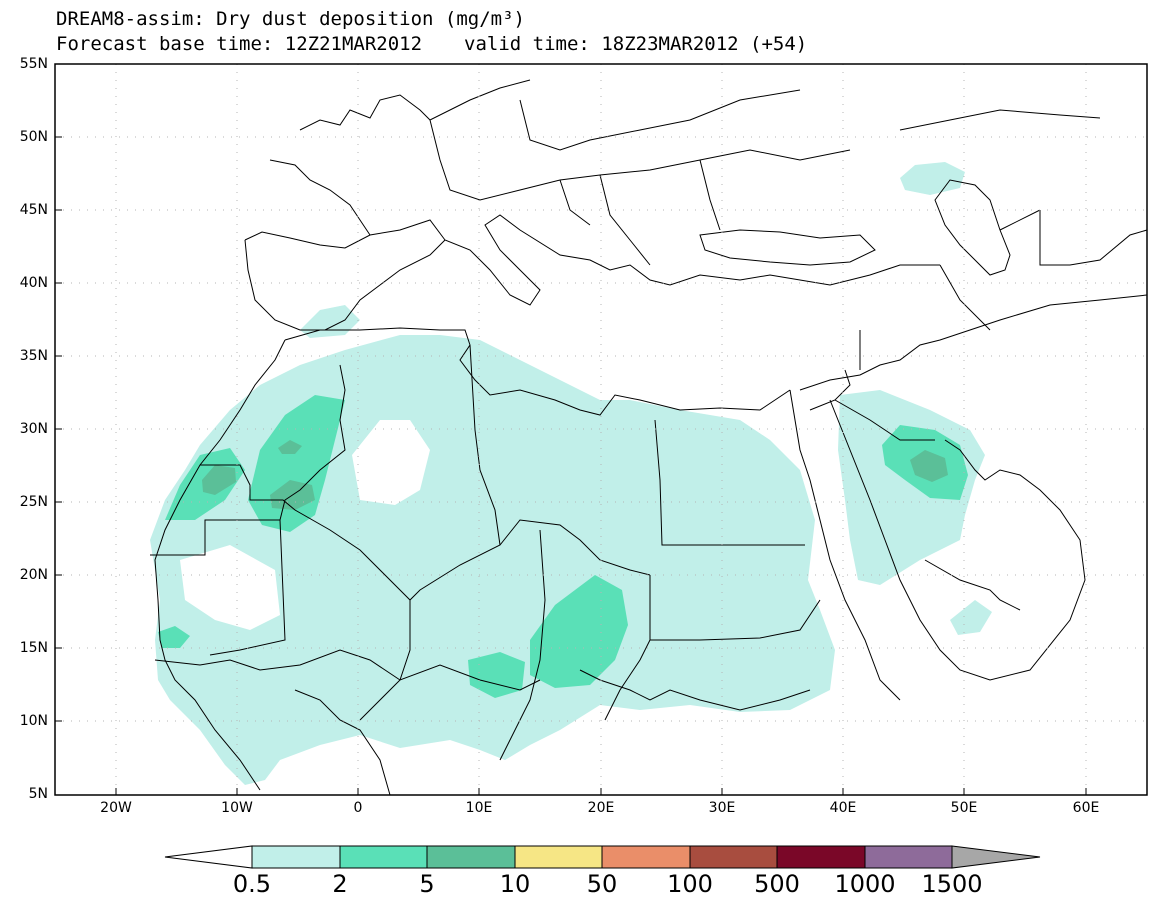 The image size is (1165, 907). I want to click on lon-label: 30E, so click(722, 808).